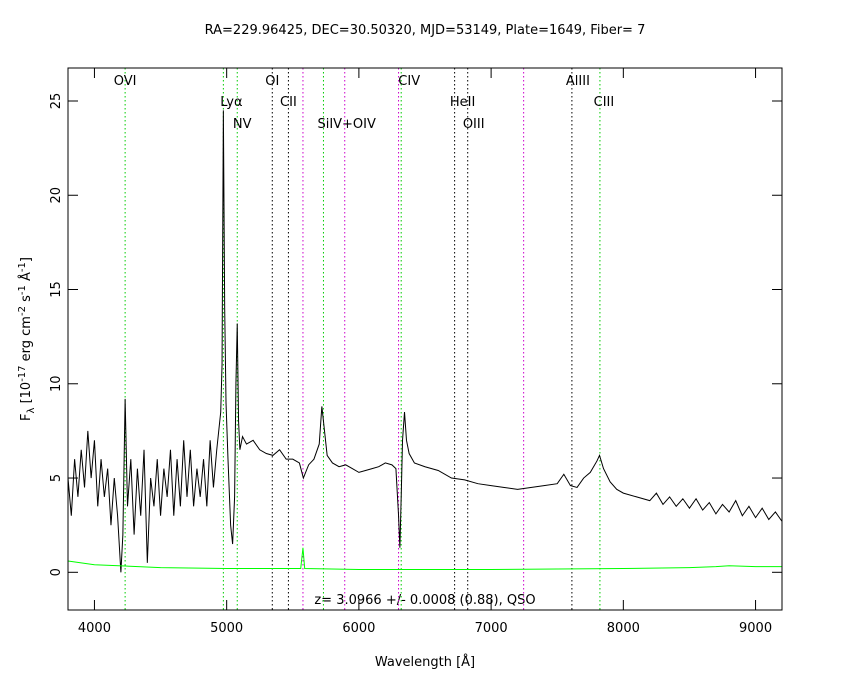 The width and height of the screenshot is (850, 680). Describe the element at coordinates (604, 102) in the screenshot. I see `line-label: CIII` at that location.